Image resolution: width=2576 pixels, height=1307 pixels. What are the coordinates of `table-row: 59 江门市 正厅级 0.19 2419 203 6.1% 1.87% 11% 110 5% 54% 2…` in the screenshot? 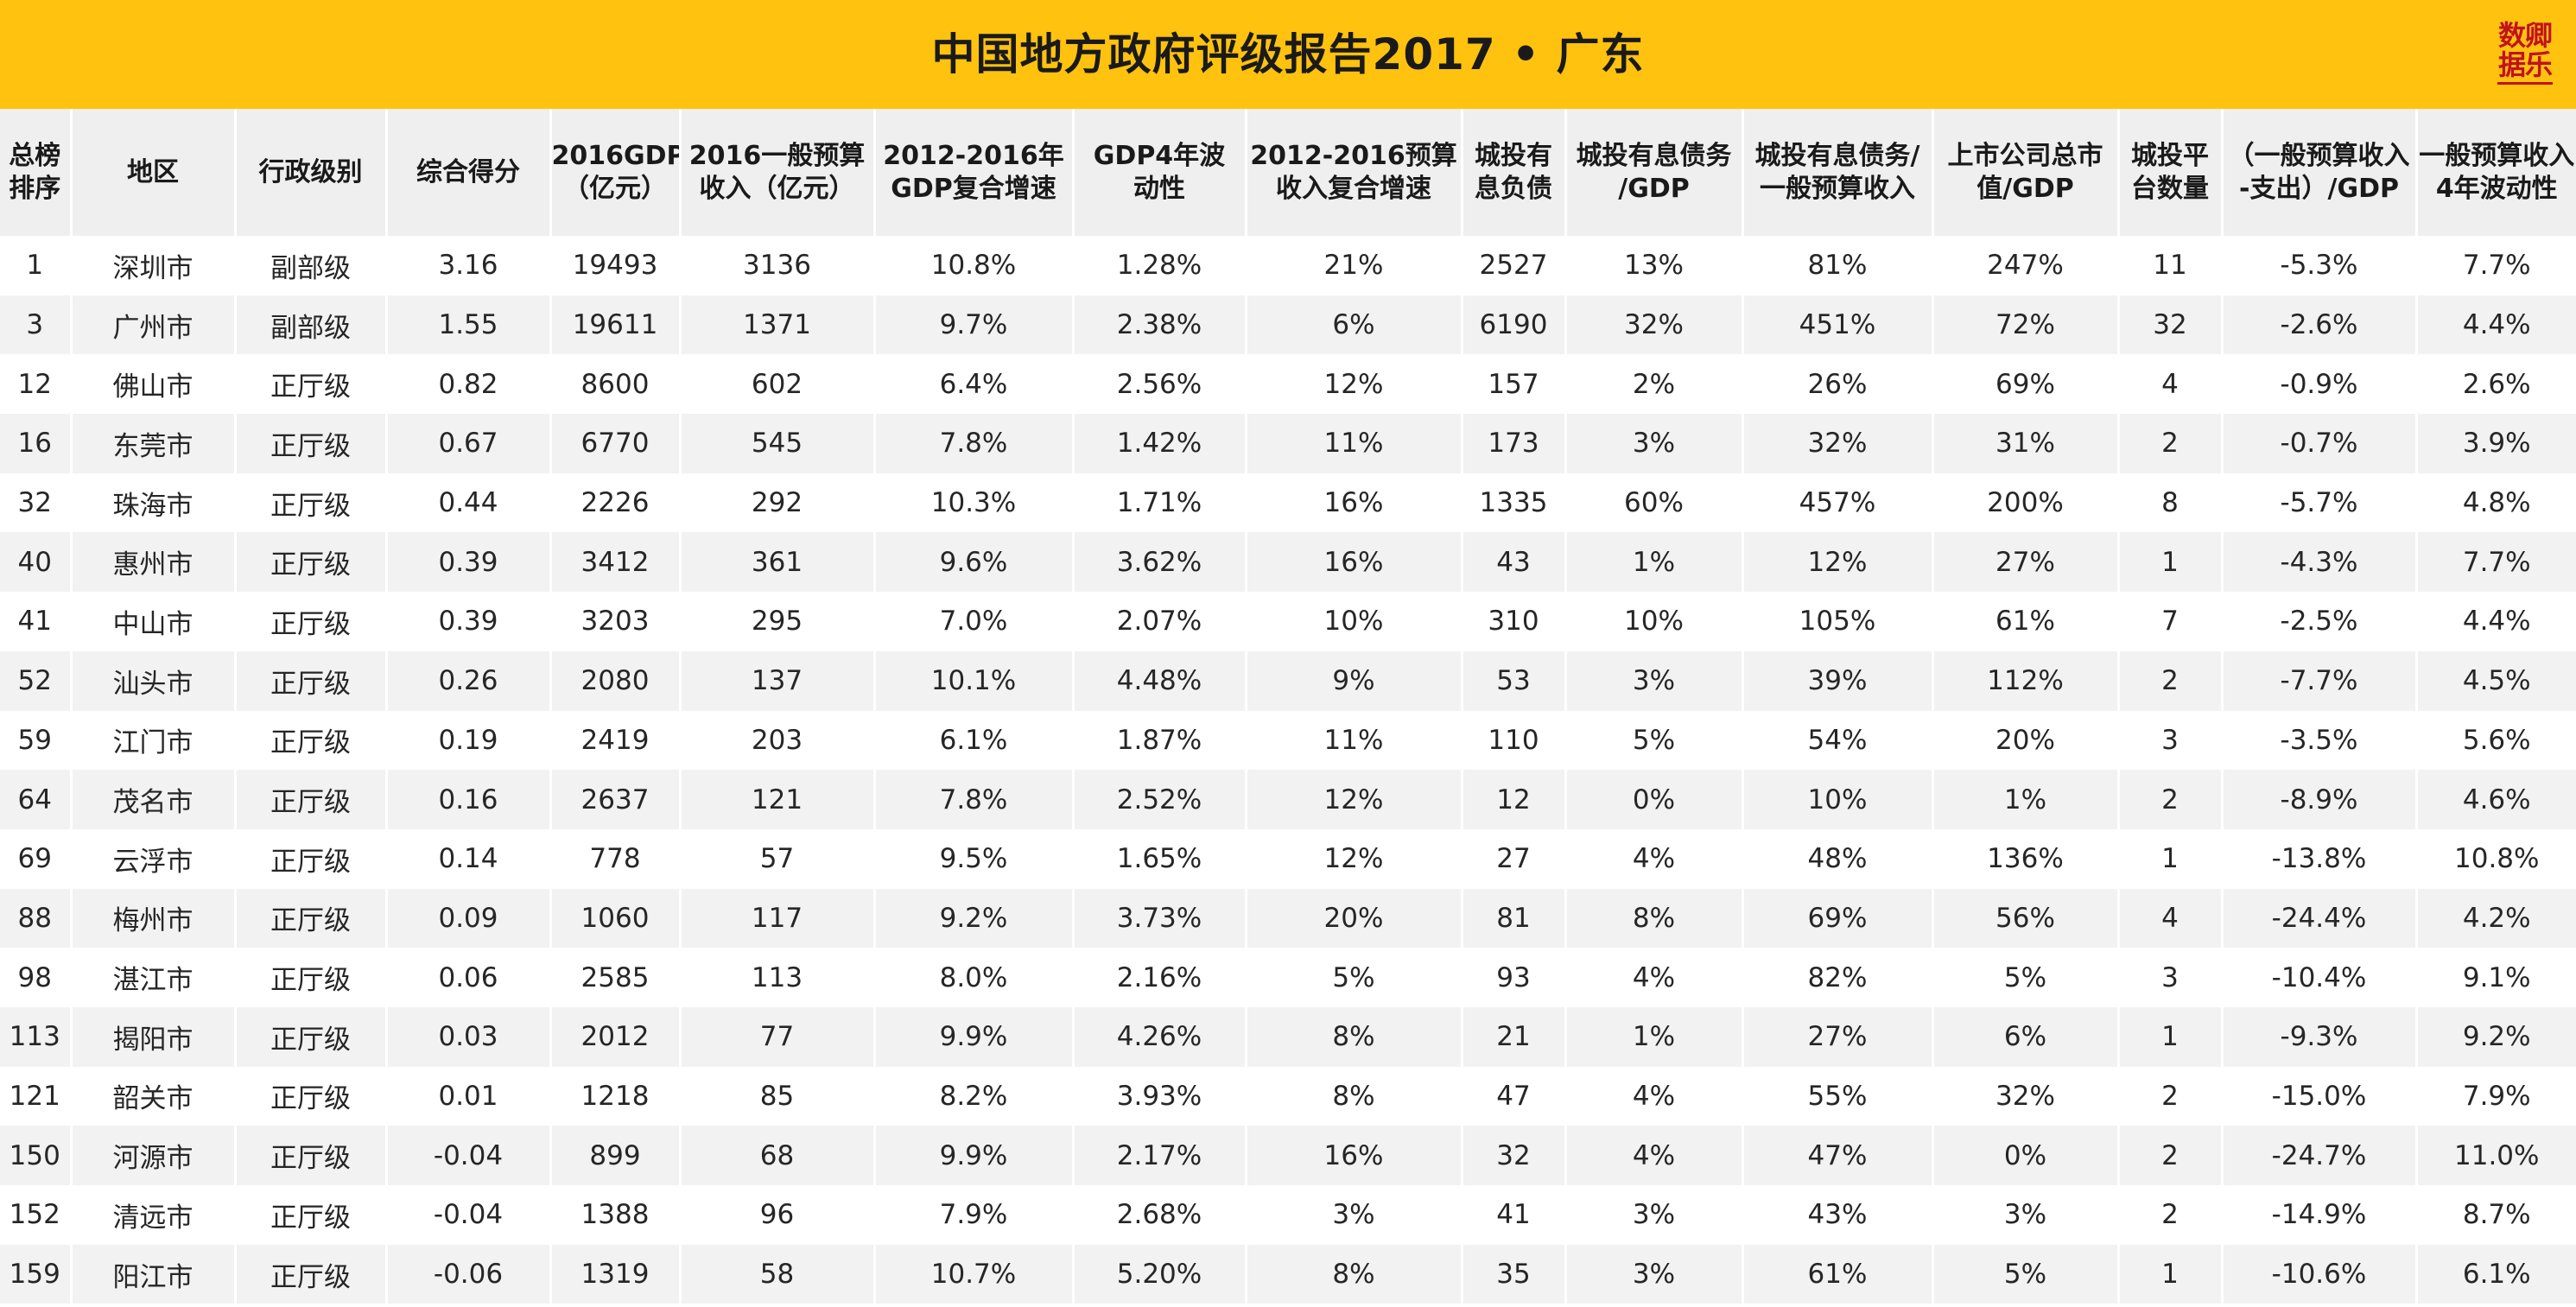 It's located at (1288, 740).